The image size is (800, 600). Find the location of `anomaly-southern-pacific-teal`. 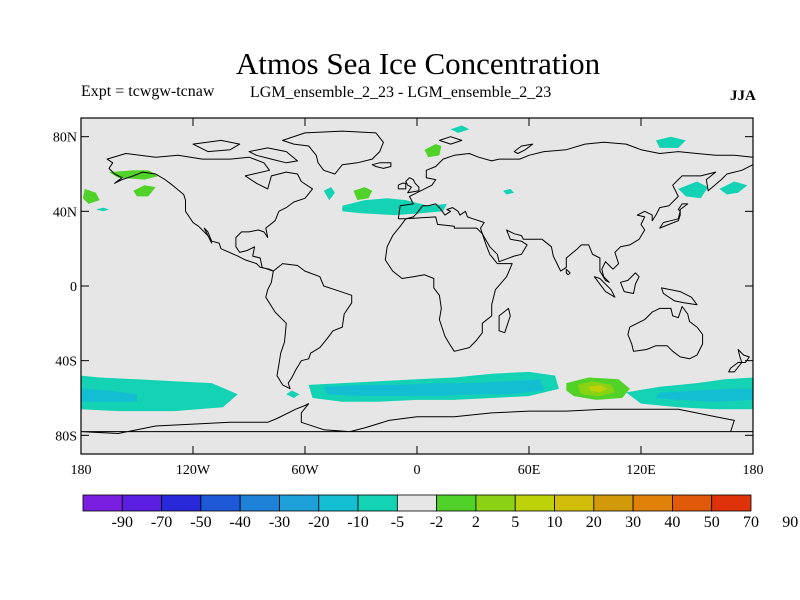

anomaly-southern-pacific-teal is located at coordinates (159, 393).